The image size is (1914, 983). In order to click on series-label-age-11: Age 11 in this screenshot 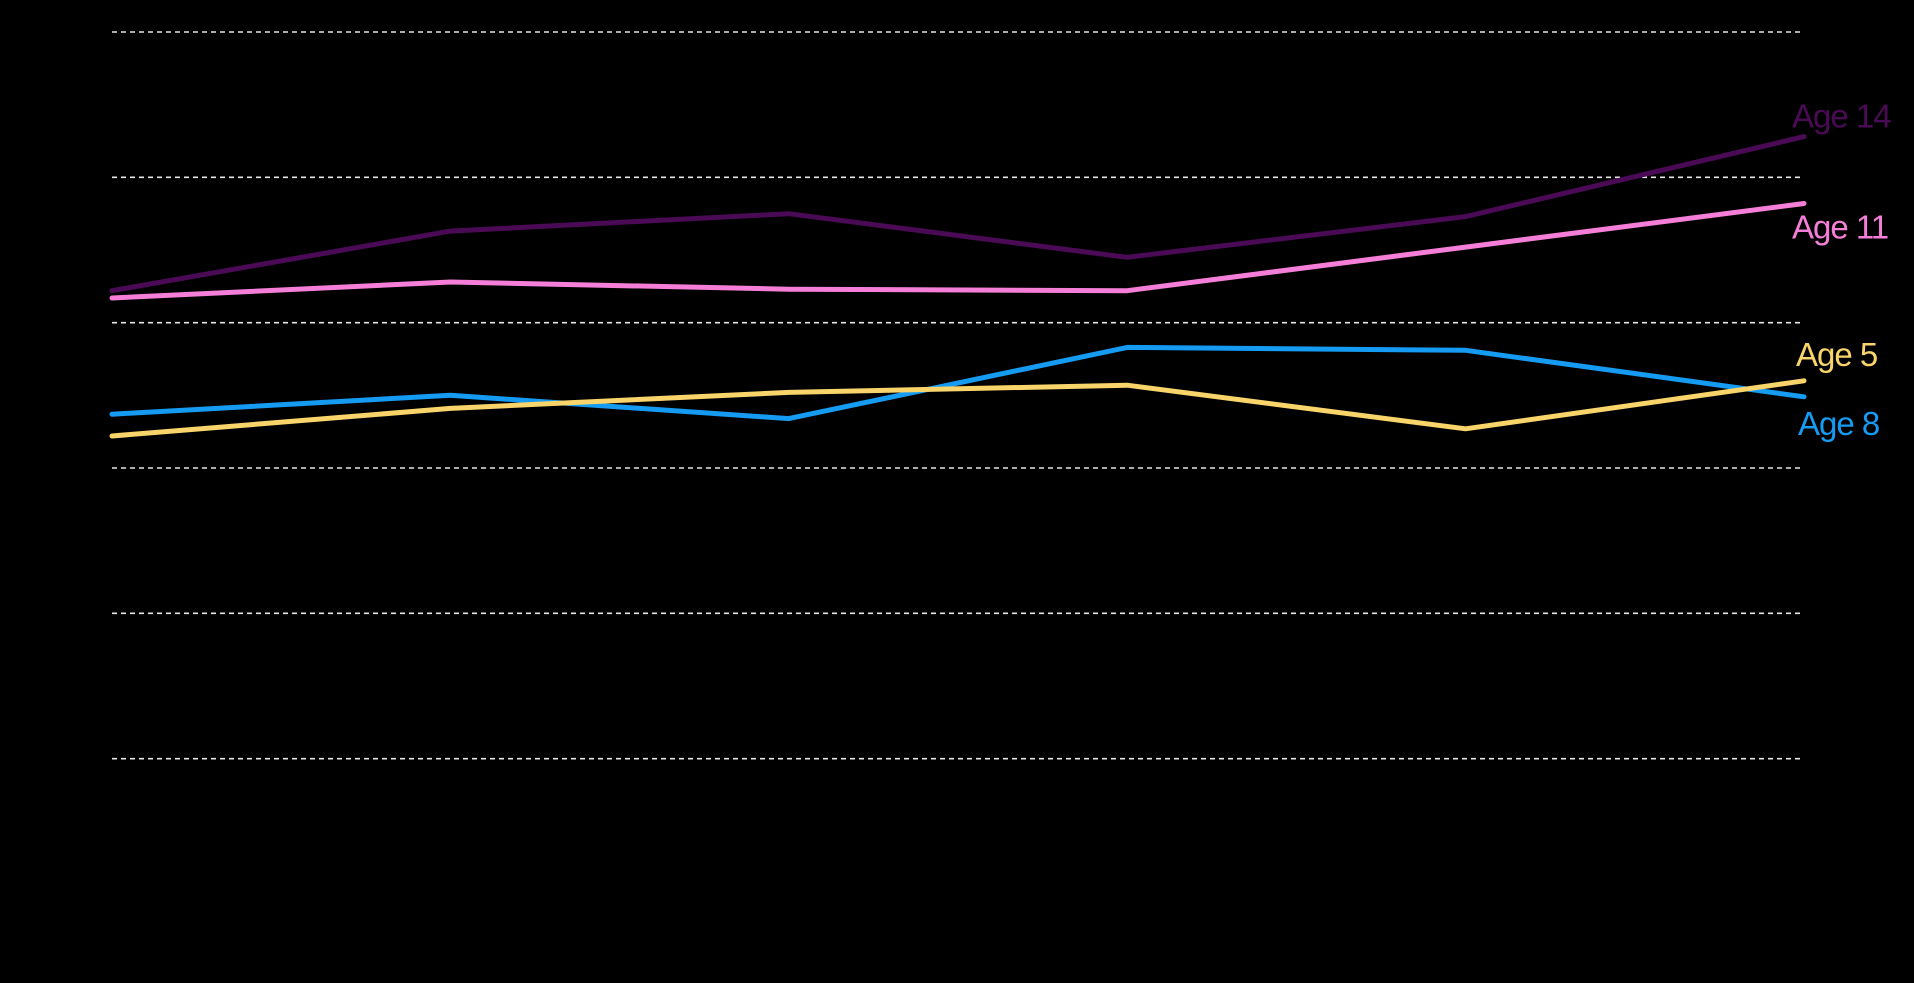, I will do `click(1840, 226)`.